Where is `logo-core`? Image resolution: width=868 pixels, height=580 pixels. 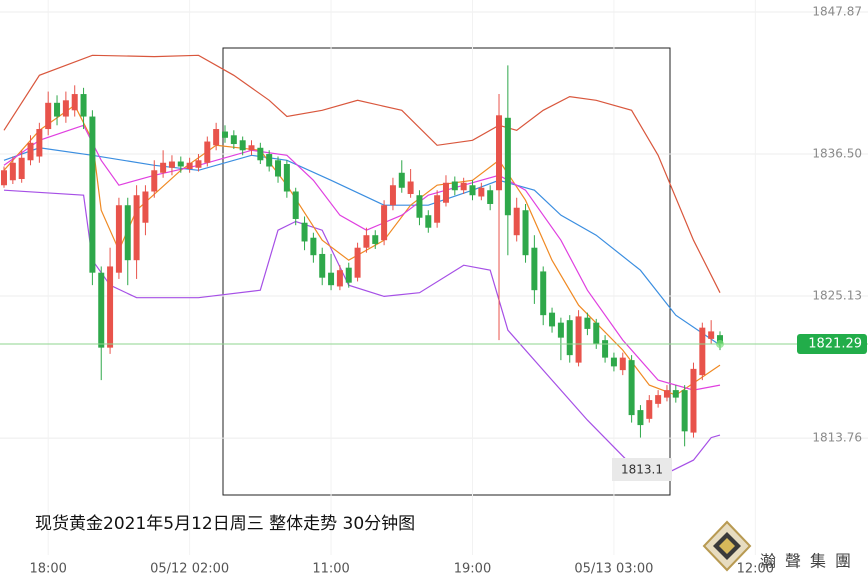 logo-core is located at coordinates (727, 546).